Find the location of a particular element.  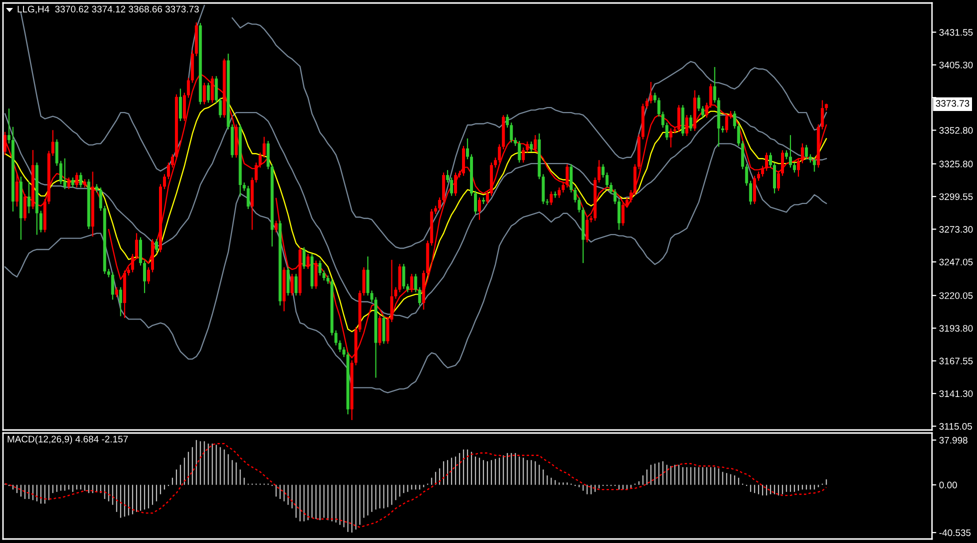

y-tick-label: 3220.05 is located at coordinates (956, 296).